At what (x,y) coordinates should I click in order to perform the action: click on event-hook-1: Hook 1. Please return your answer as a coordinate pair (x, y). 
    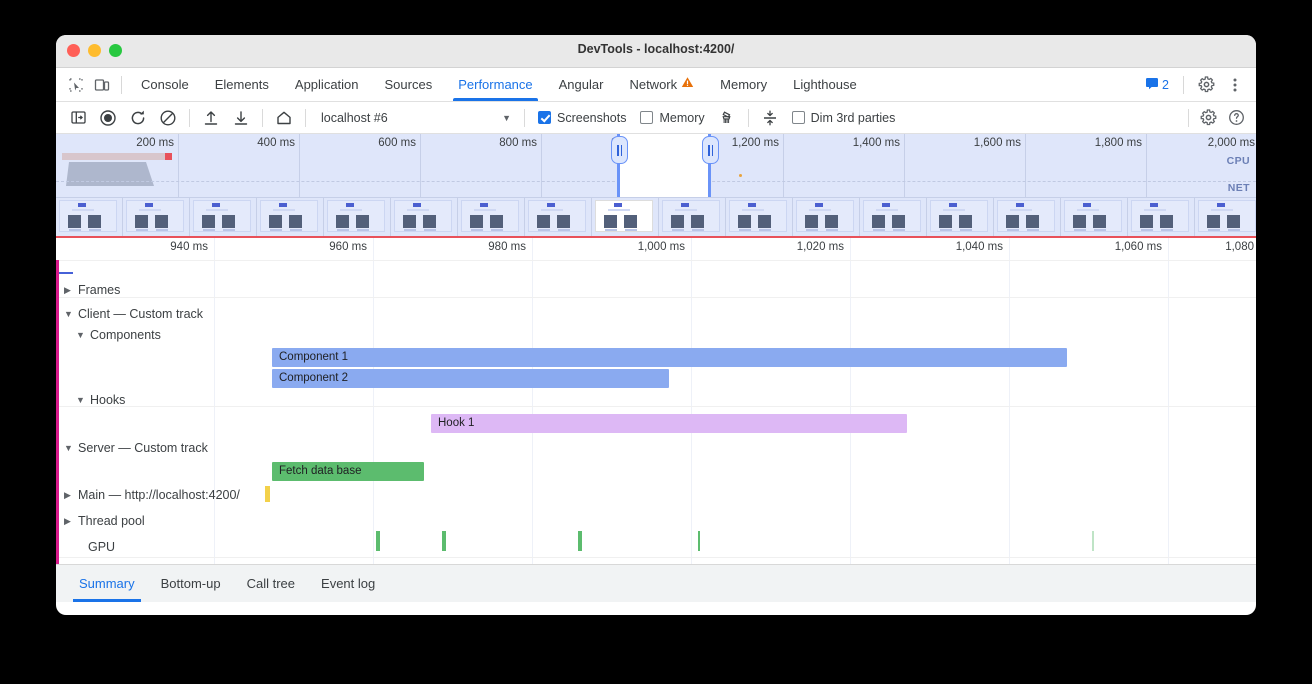
    Looking at the image, I should click on (669, 423).